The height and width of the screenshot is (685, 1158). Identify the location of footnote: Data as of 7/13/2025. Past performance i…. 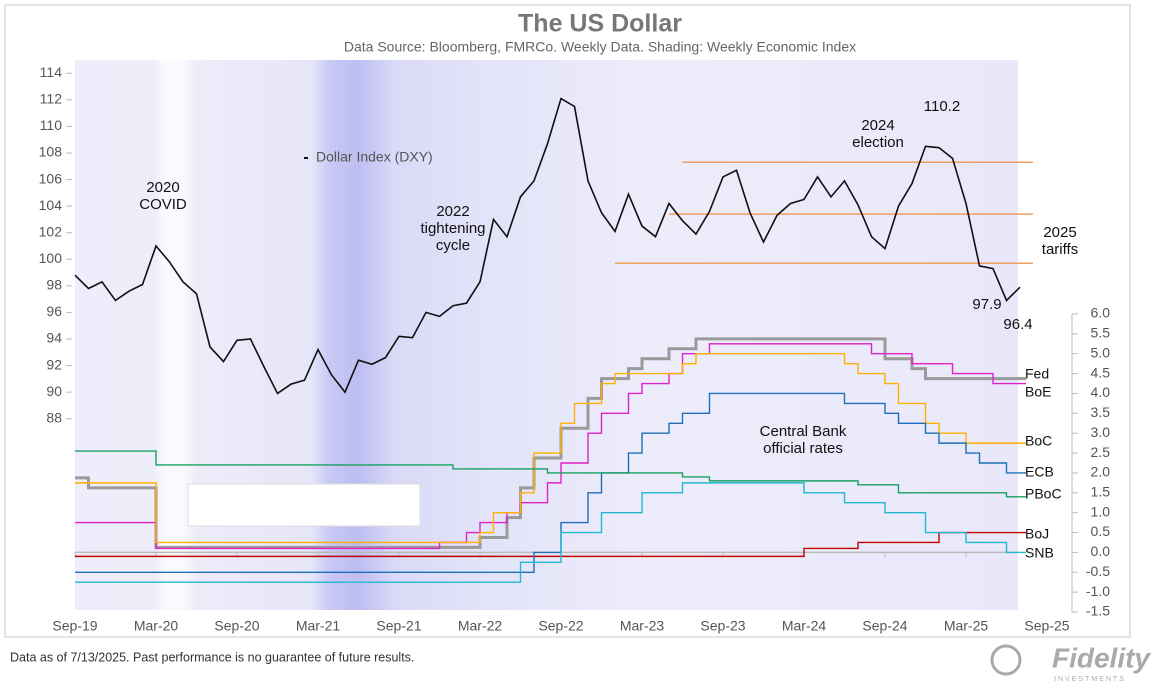
(212, 657).